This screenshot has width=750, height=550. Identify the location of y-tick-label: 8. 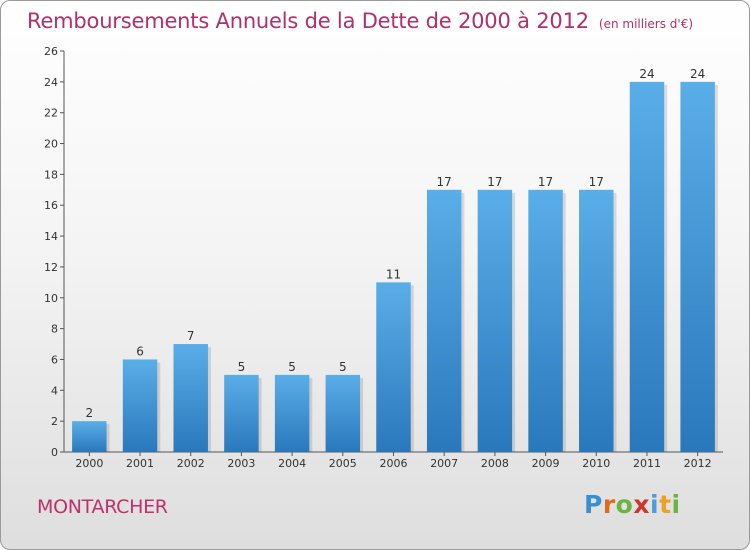
(54, 329).